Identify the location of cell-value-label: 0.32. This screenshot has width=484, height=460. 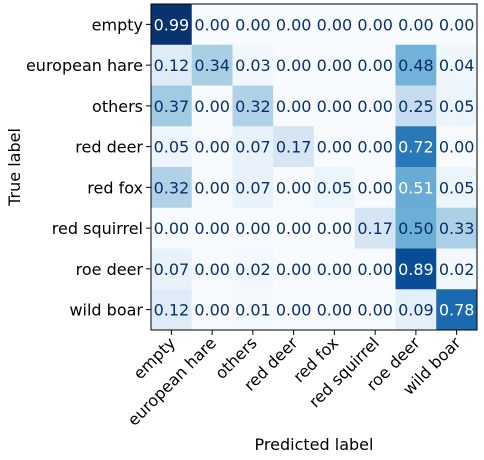
(253, 106).